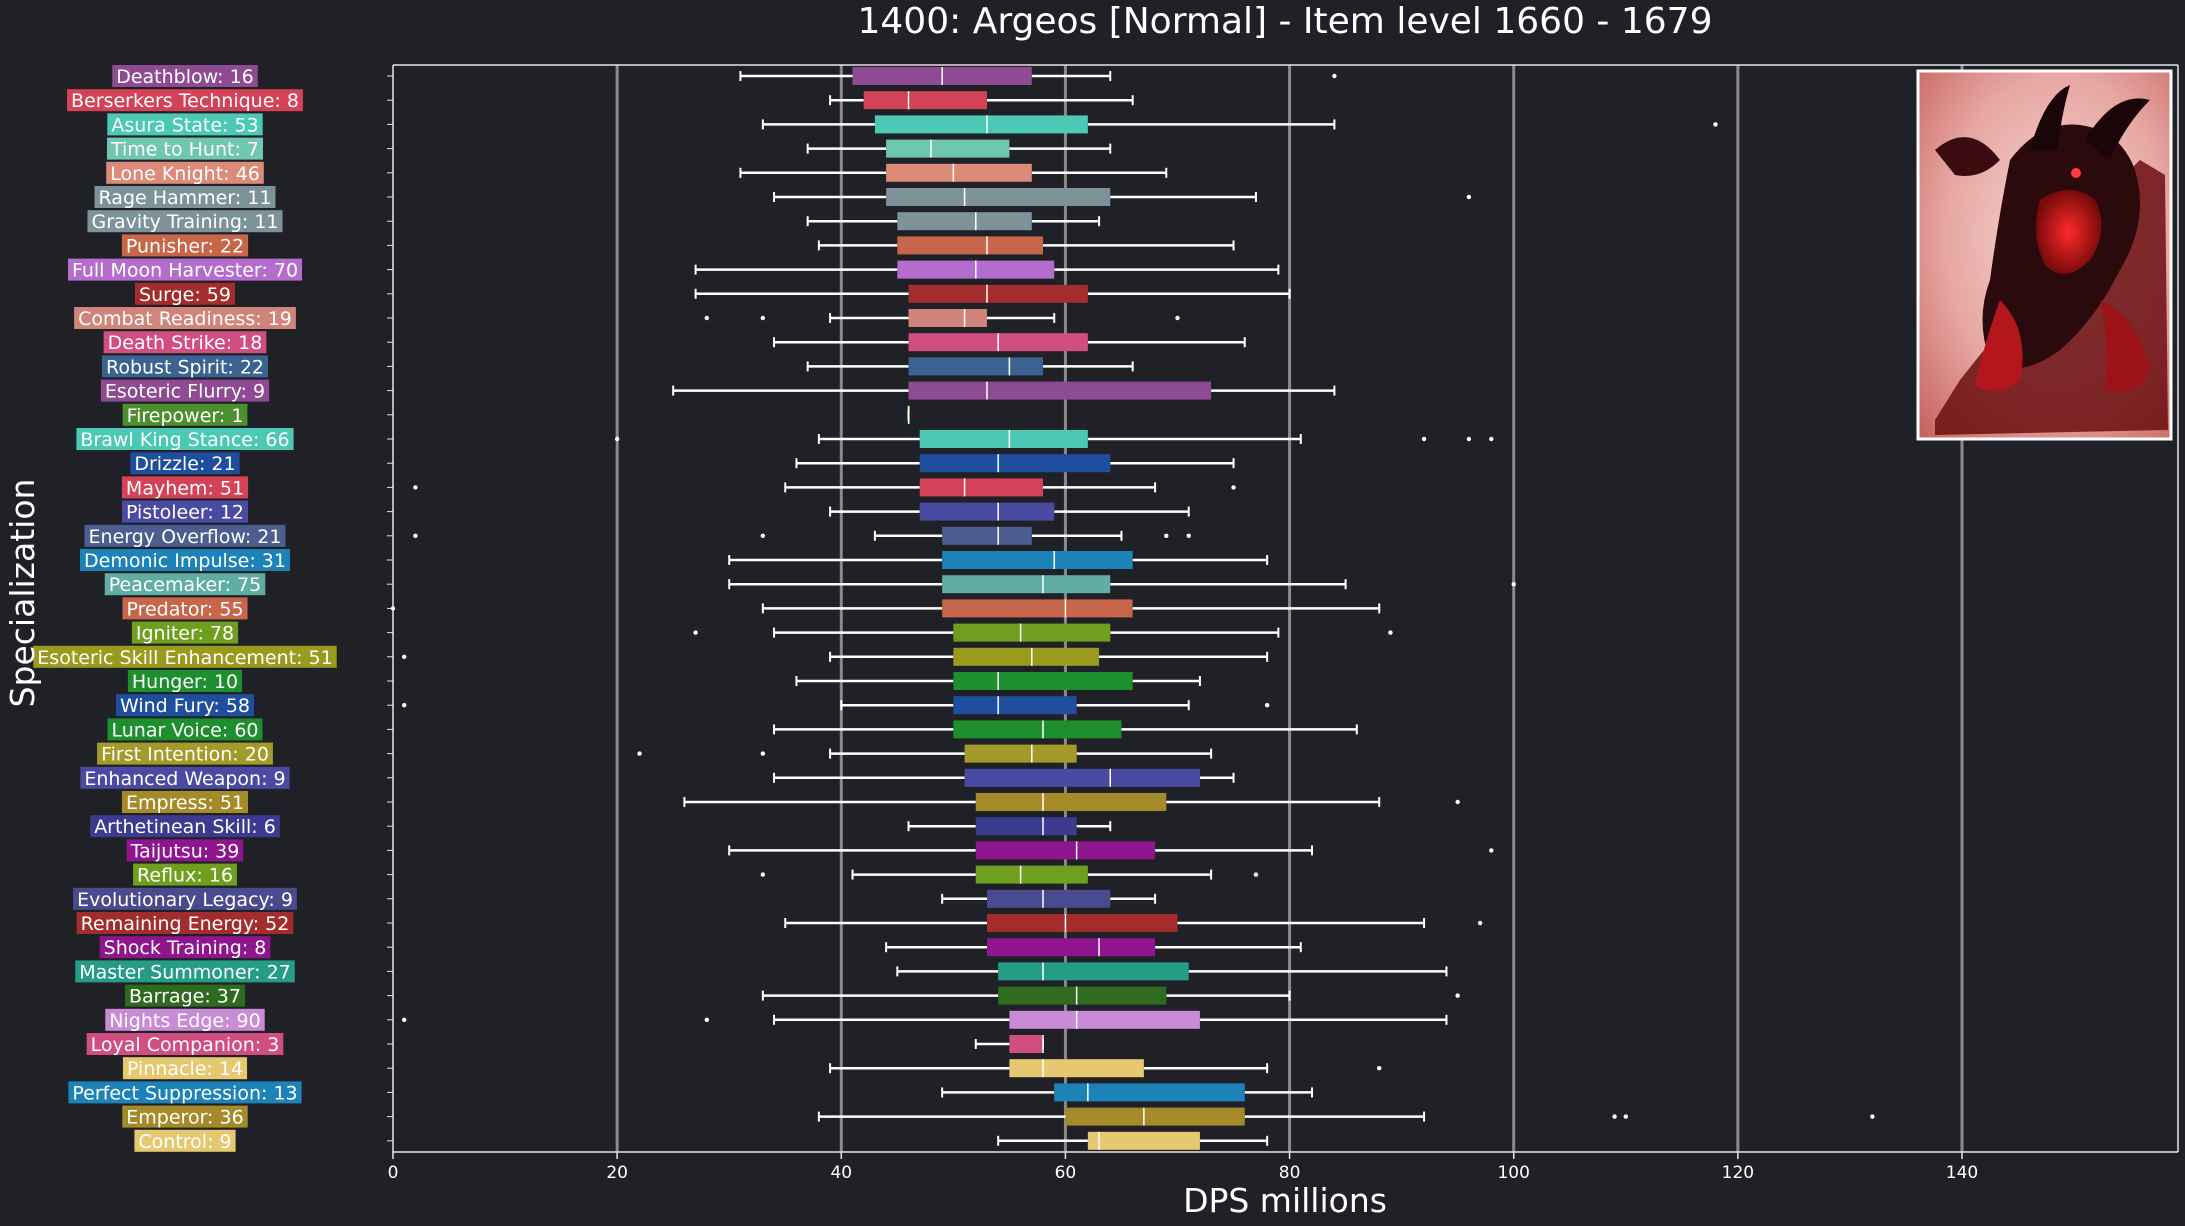  Describe the element at coordinates (1513, 1173) in the screenshot. I see `x-tick-label: 100` at that location.